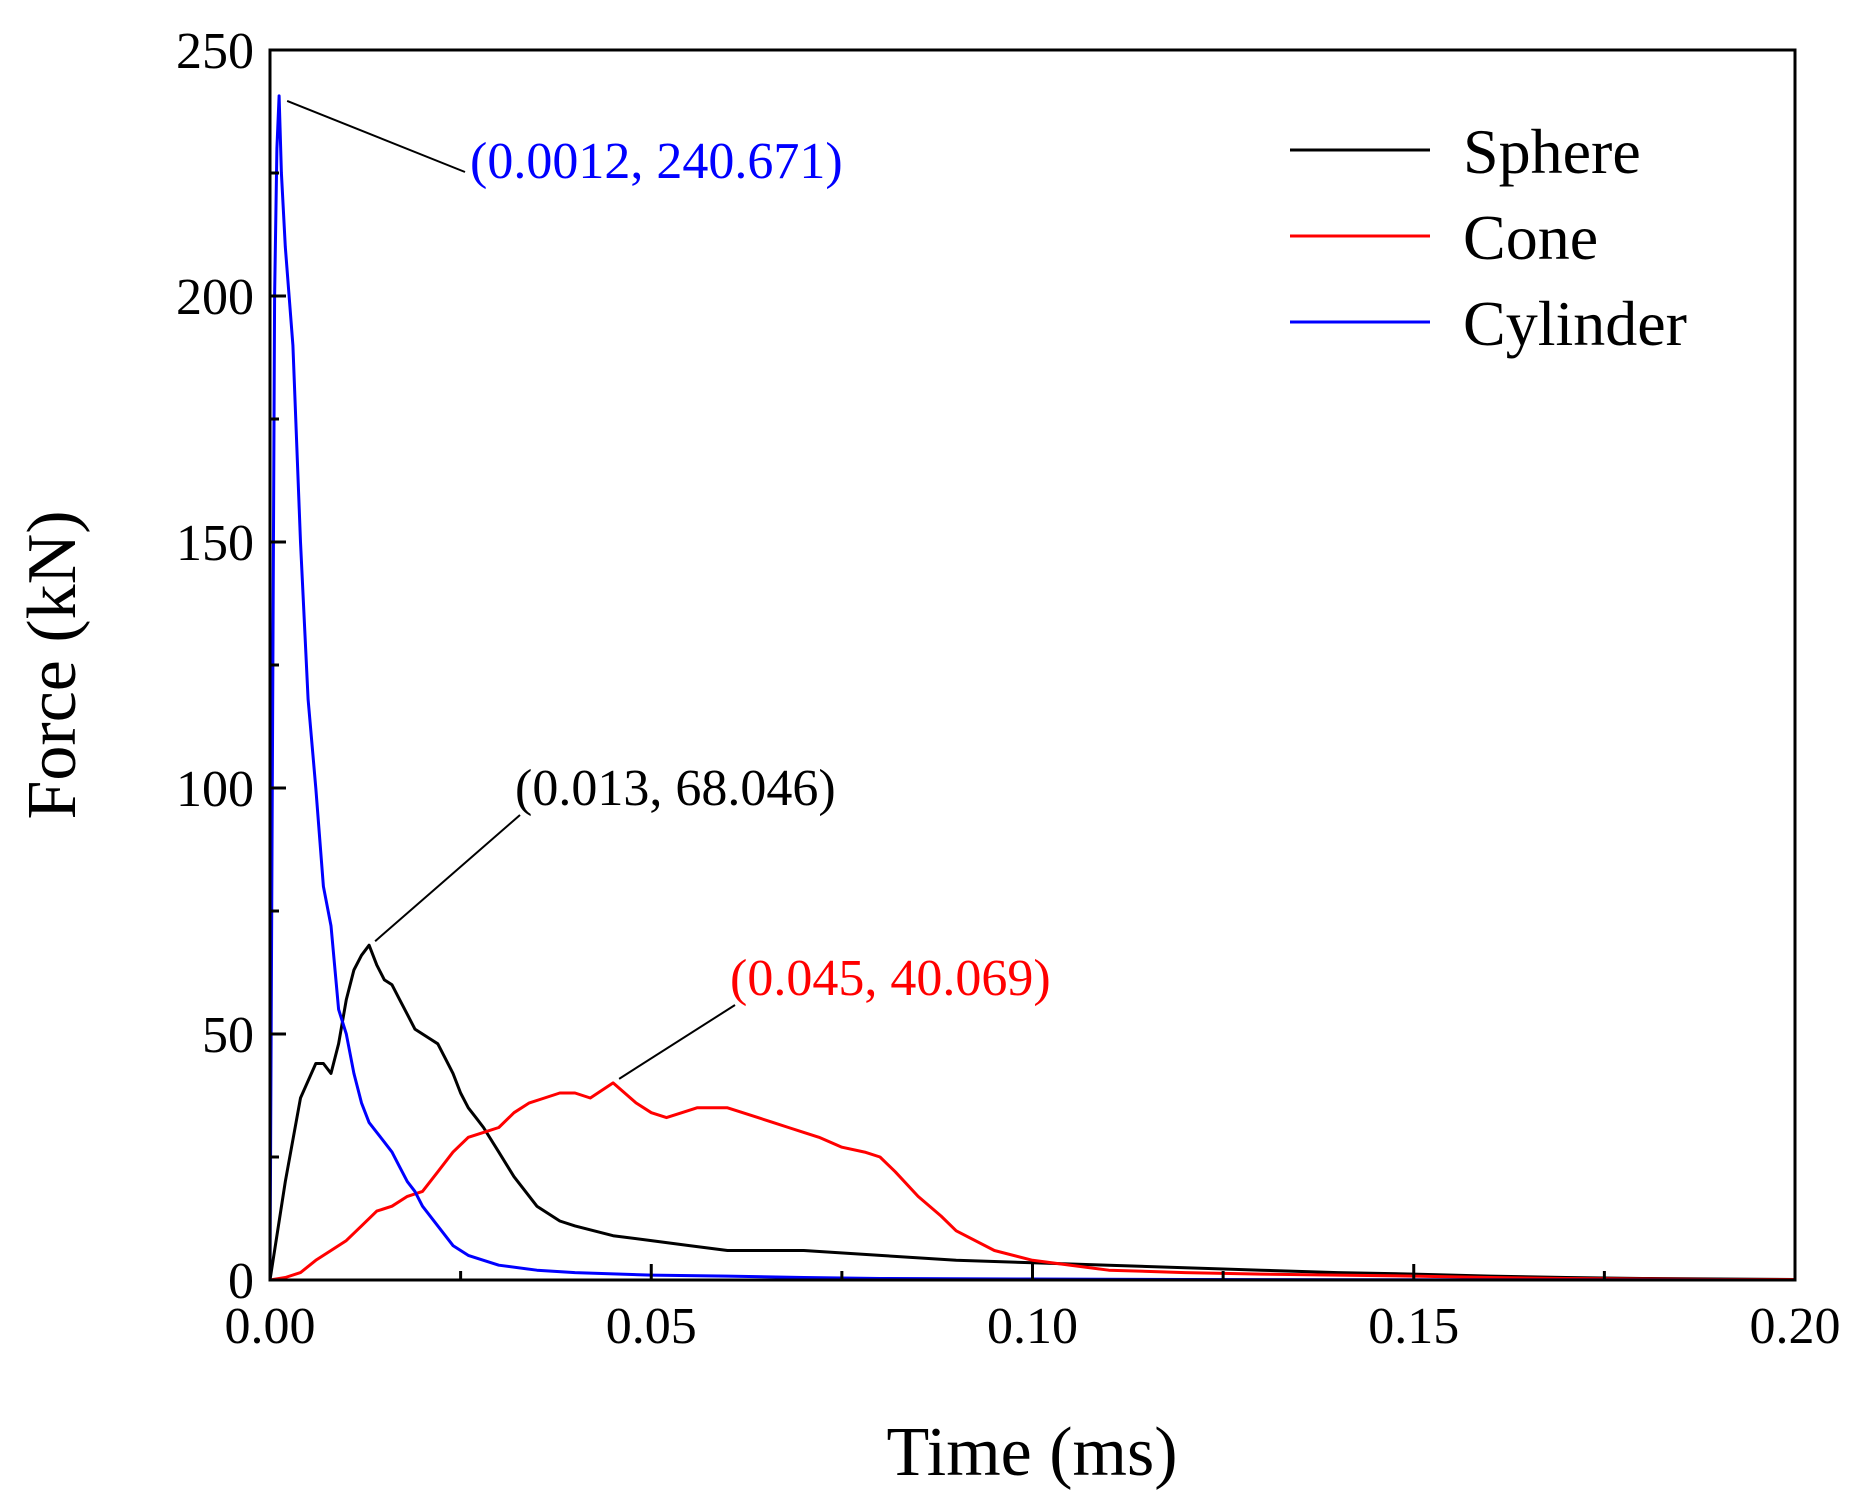 Image resolution: width=1856 pixels, height=1498 pixels. I want to click on x-axis: 0.00 0.05 0.10 0.15 0.20, so click(1033, 1309).